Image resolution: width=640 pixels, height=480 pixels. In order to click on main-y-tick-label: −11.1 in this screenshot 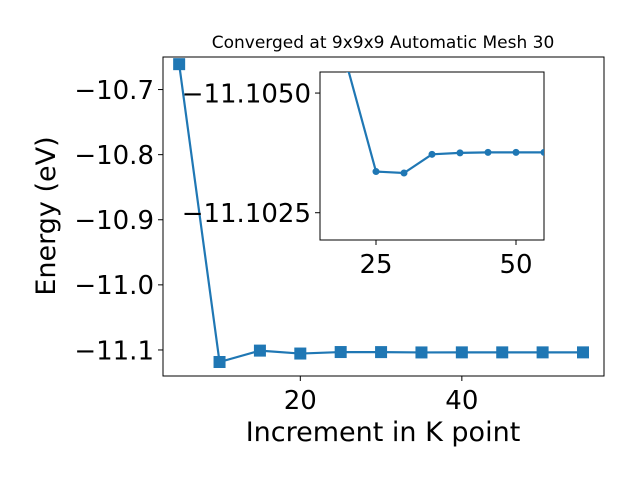, I will do `click(114, 351)`.